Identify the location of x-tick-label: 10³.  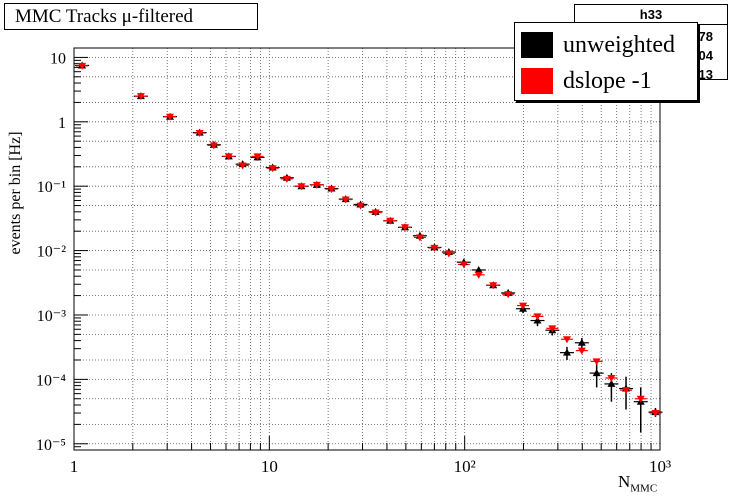
(660, 466).